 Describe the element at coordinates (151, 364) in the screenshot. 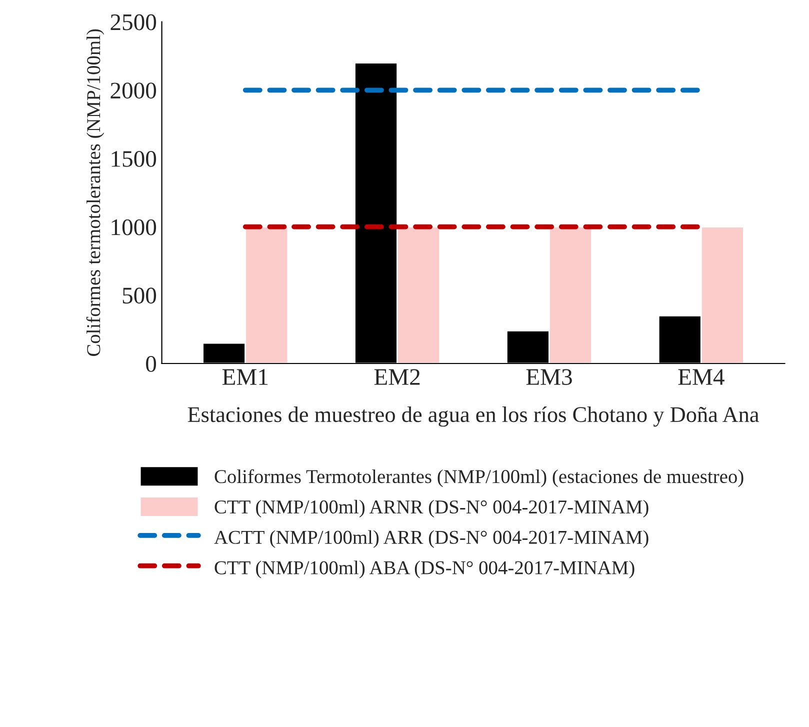

I see `y-tick-label: 0` at that location.